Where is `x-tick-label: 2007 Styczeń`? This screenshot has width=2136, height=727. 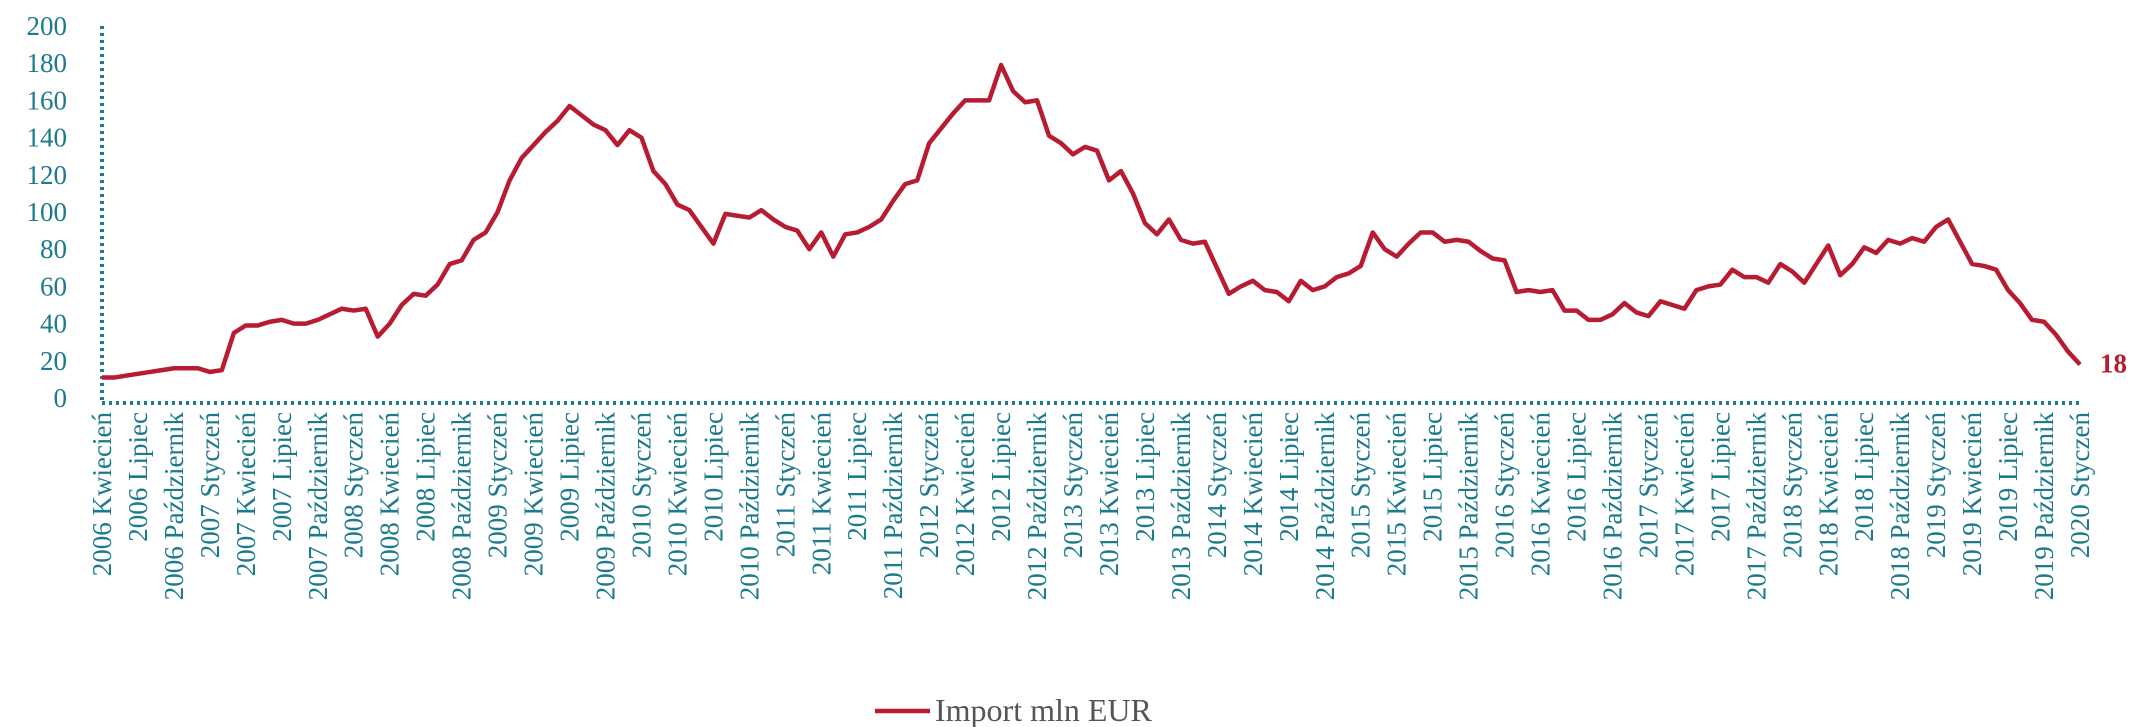
x-tick-label: 2007 Styczeń is located at coordinates (210, 485).